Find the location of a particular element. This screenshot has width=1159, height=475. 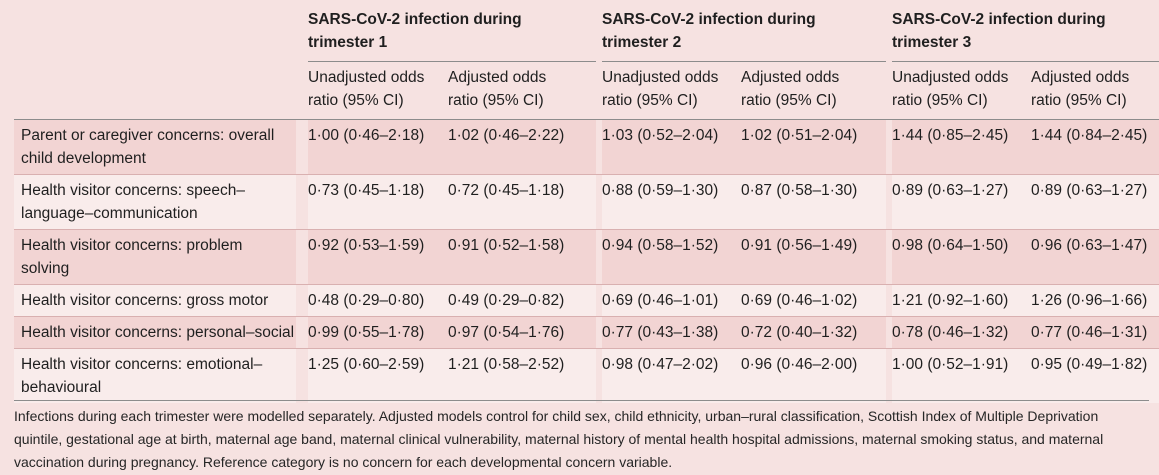

odds-ratio-cell: 0·49 (0·29–0·82) is located at coordinates (522, 300).